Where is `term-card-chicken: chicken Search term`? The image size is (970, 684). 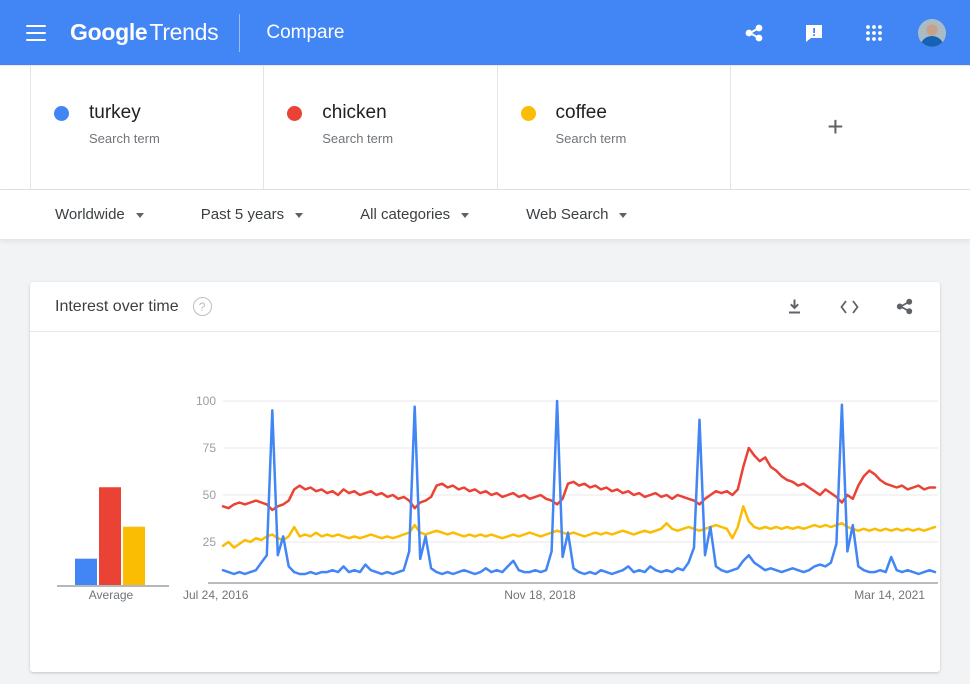
term-card-chicken: chicken Search term is located at coordinates (379, 127).